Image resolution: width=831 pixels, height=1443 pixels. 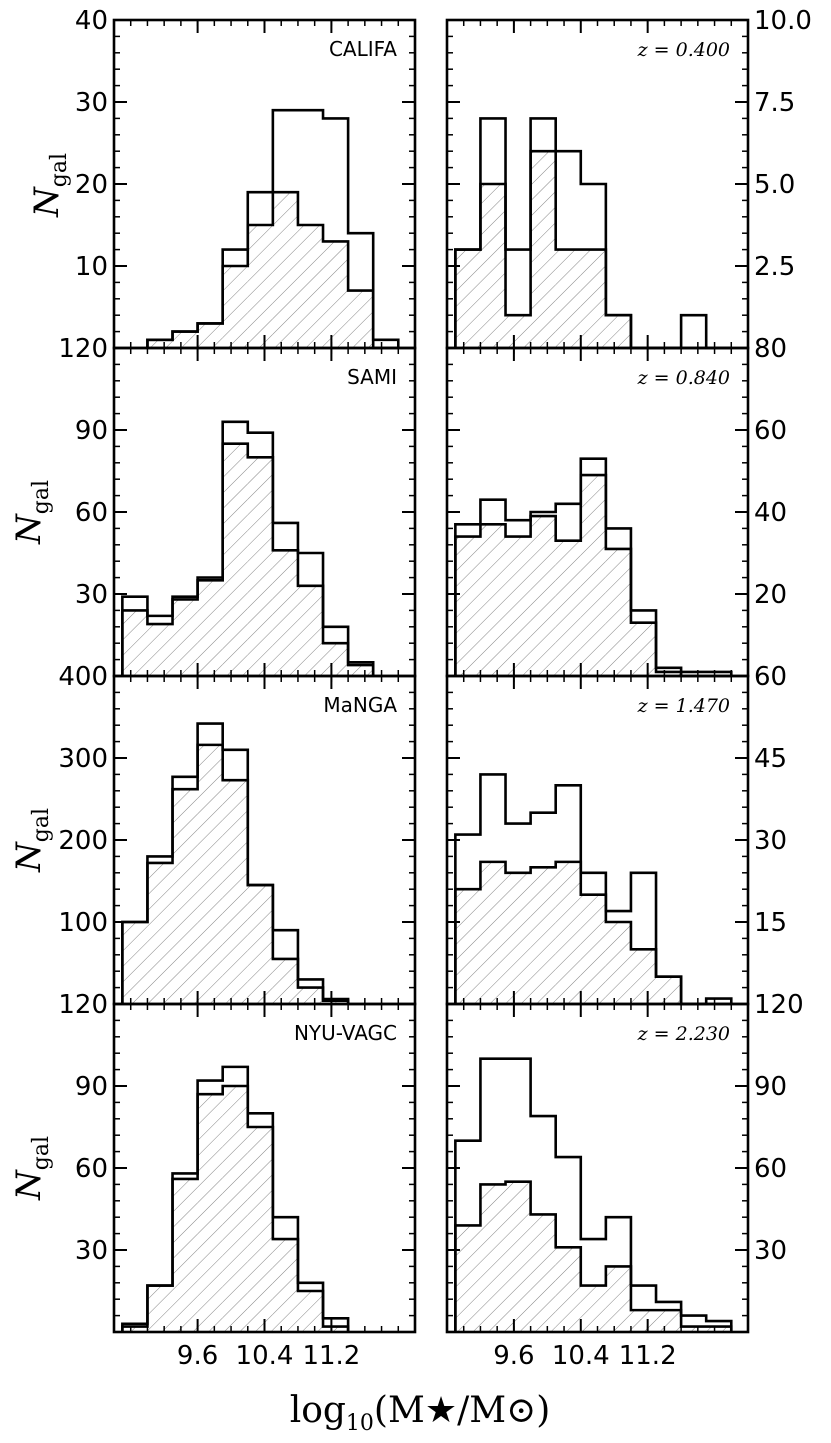 I want to click on panel-z0840: 20 40 60 80 z = 0.840, so click(x=616, y=506).